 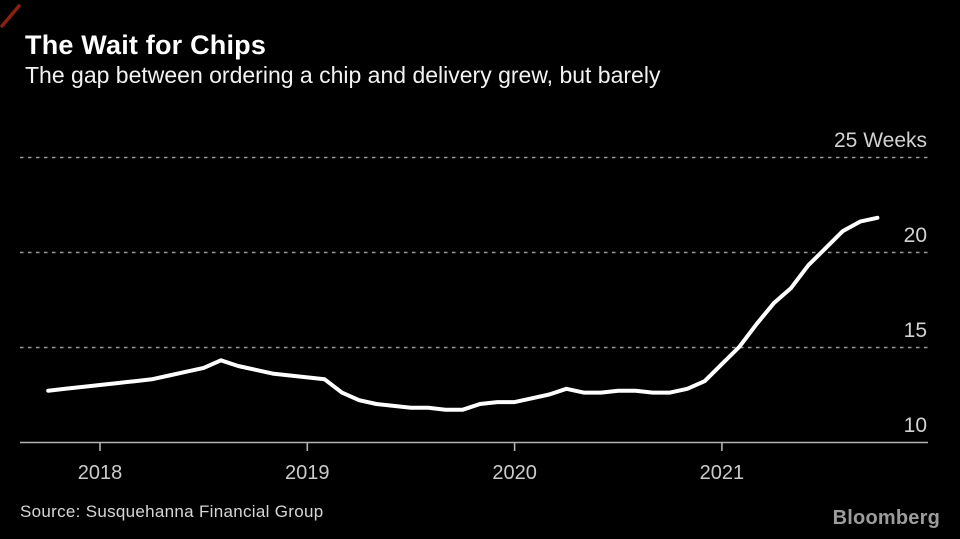 I want to click on y-tick-label-25: 25 Weeks, so click(x=880, y=140).